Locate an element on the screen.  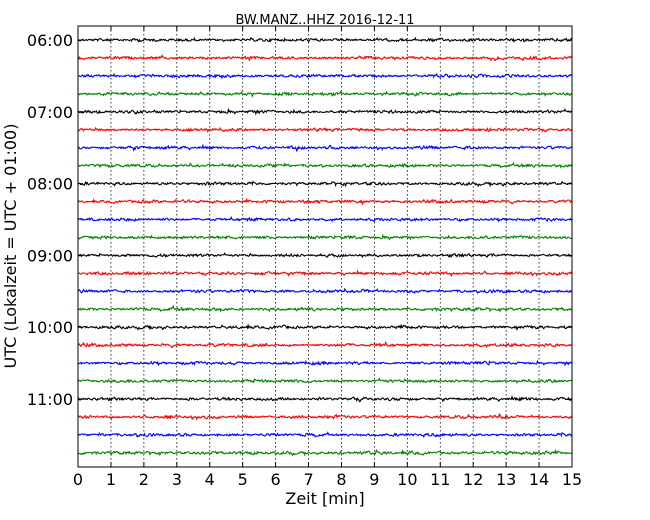
x-tick-label: 6 is located at coordinates (276, 479).